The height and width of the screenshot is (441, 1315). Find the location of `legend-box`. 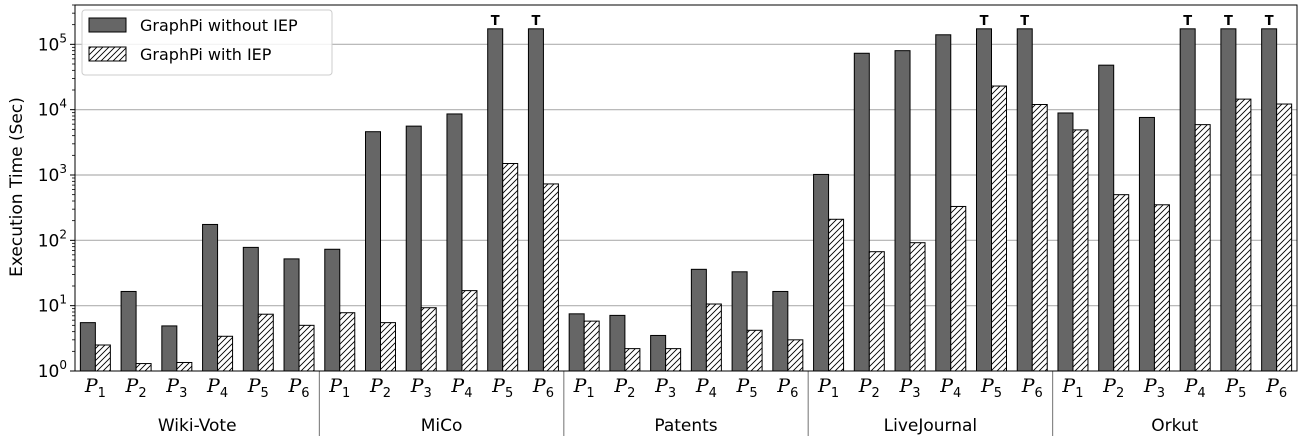

legend-box is located at coordinates (207, 42).